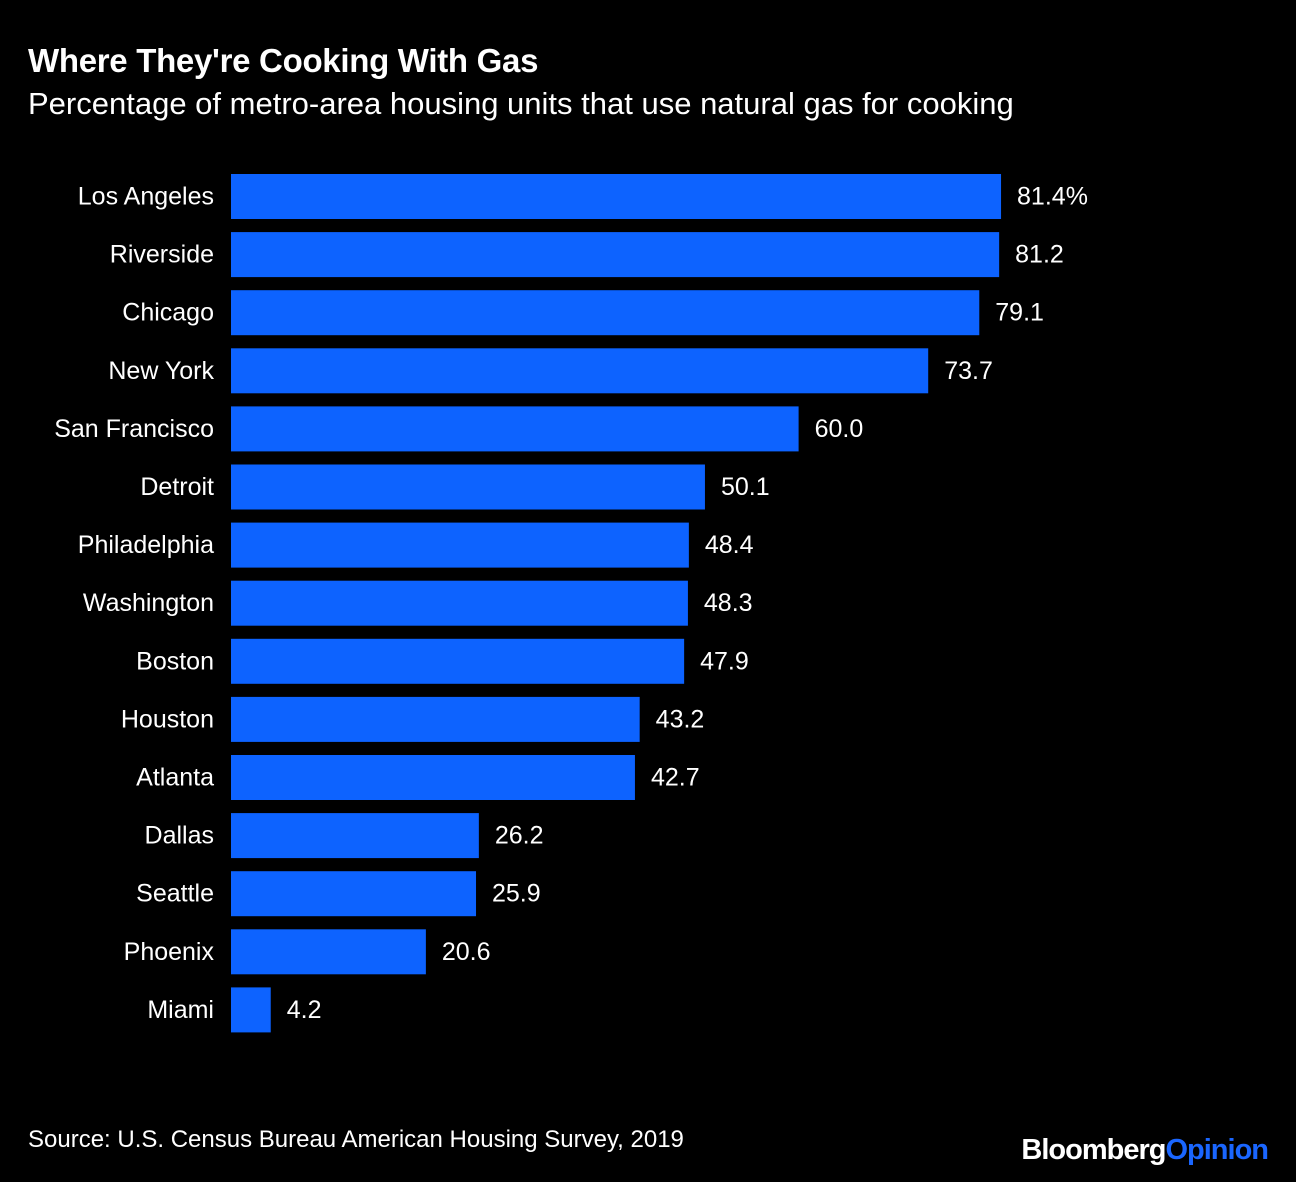  I want to click on category-label: San Francisco, so click(134, 429).